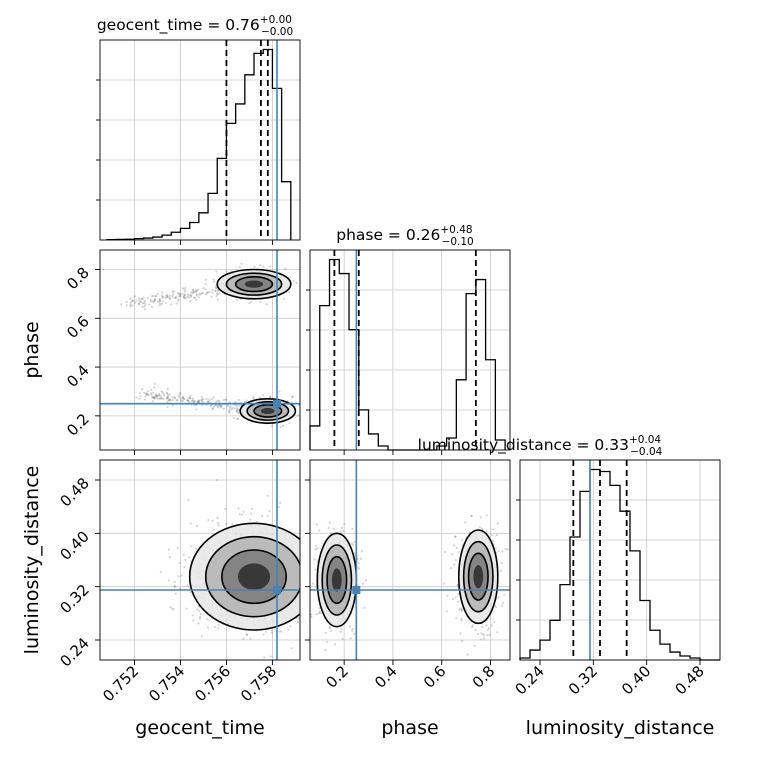  Describe the element at coordinates (32, 349) in the screenshot. I see `y-axis-label-phase: phase` at that location.